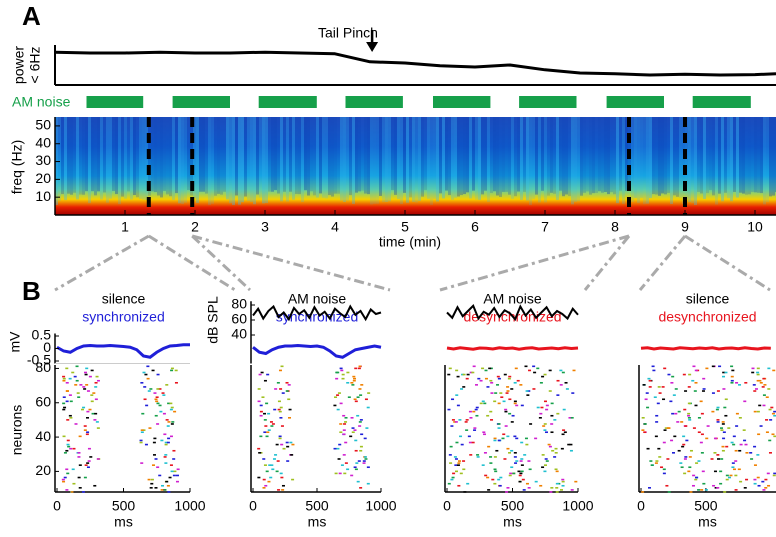 This screenshot has width=776, height=537. I want to click on am-noise-bar, so click(462, 102).